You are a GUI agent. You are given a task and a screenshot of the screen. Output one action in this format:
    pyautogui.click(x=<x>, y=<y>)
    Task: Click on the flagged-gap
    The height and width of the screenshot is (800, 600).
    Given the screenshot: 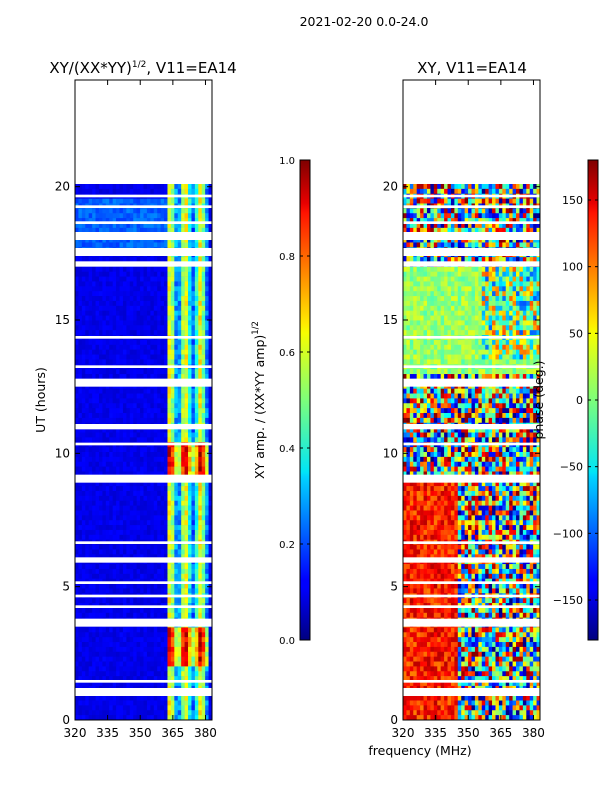 What is the action you would take?
    pyautogui.click(x=143, y=692)
    